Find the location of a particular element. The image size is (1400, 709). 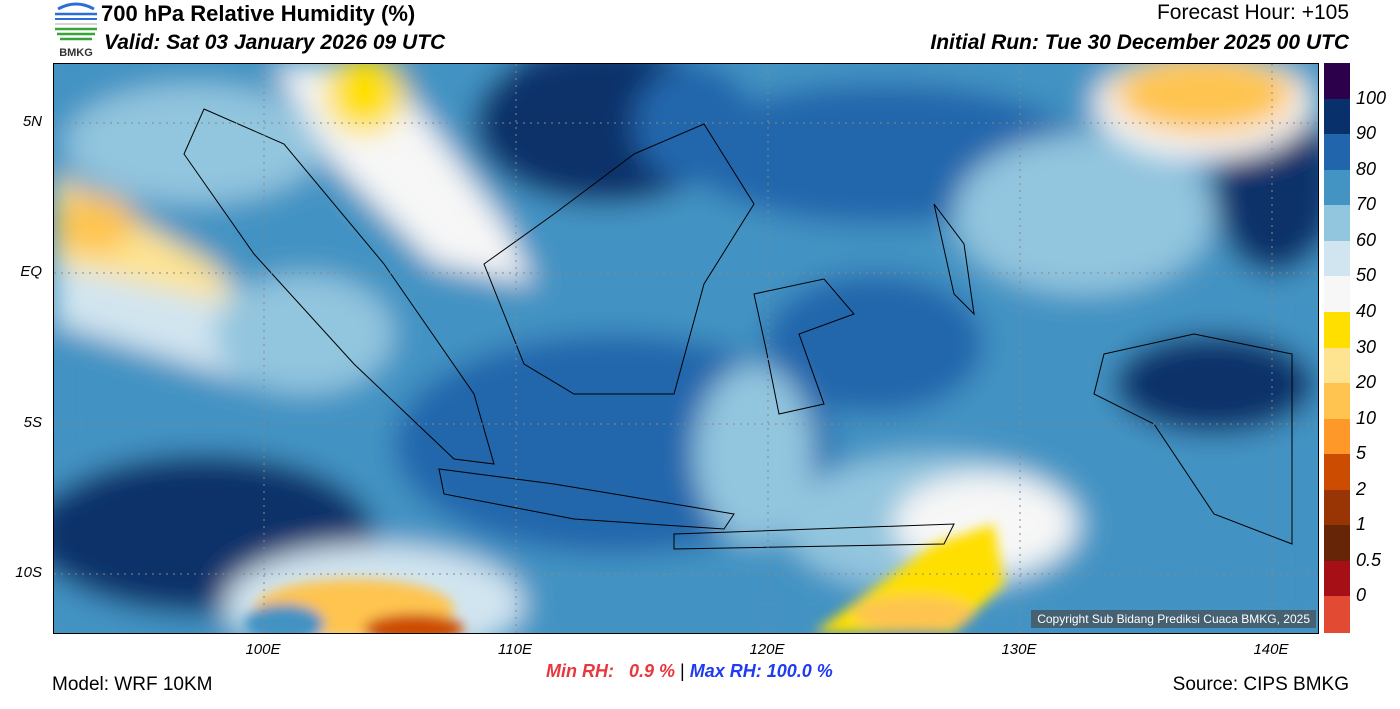

lon-label: 120E is located at coordinates (767, 649).